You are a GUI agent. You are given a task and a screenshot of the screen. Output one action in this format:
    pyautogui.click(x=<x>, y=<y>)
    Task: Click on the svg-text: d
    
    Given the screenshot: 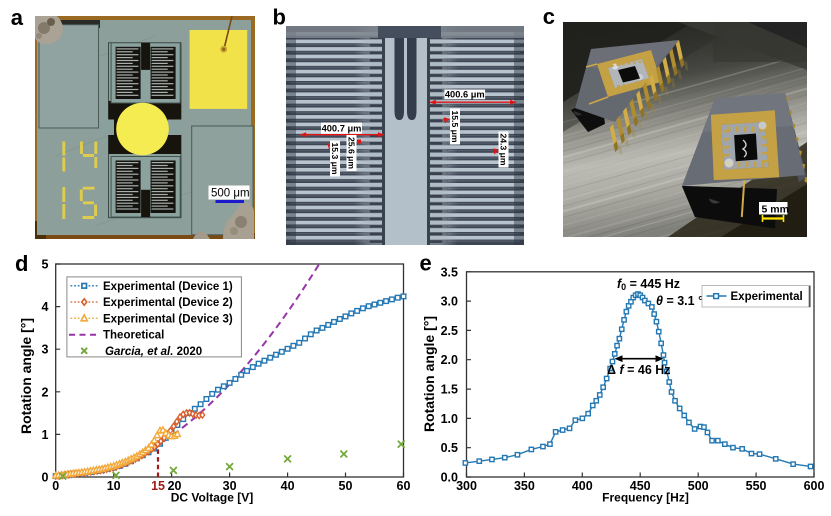 What is the action you would take?
    pyautogui.click(x=21, y=263)
    